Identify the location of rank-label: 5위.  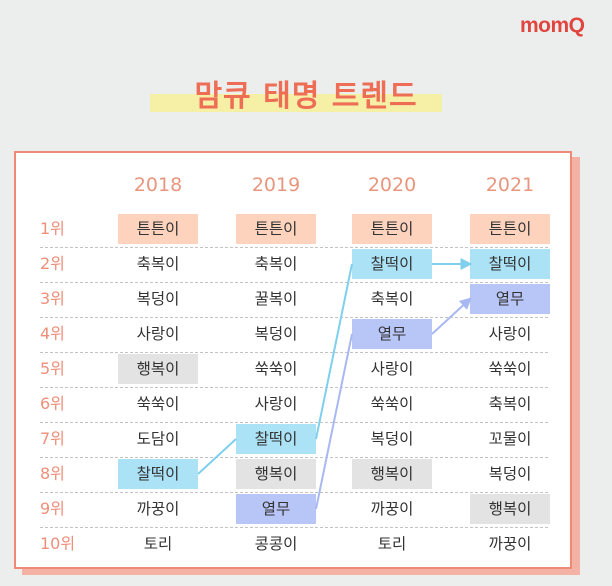
(52, 368).